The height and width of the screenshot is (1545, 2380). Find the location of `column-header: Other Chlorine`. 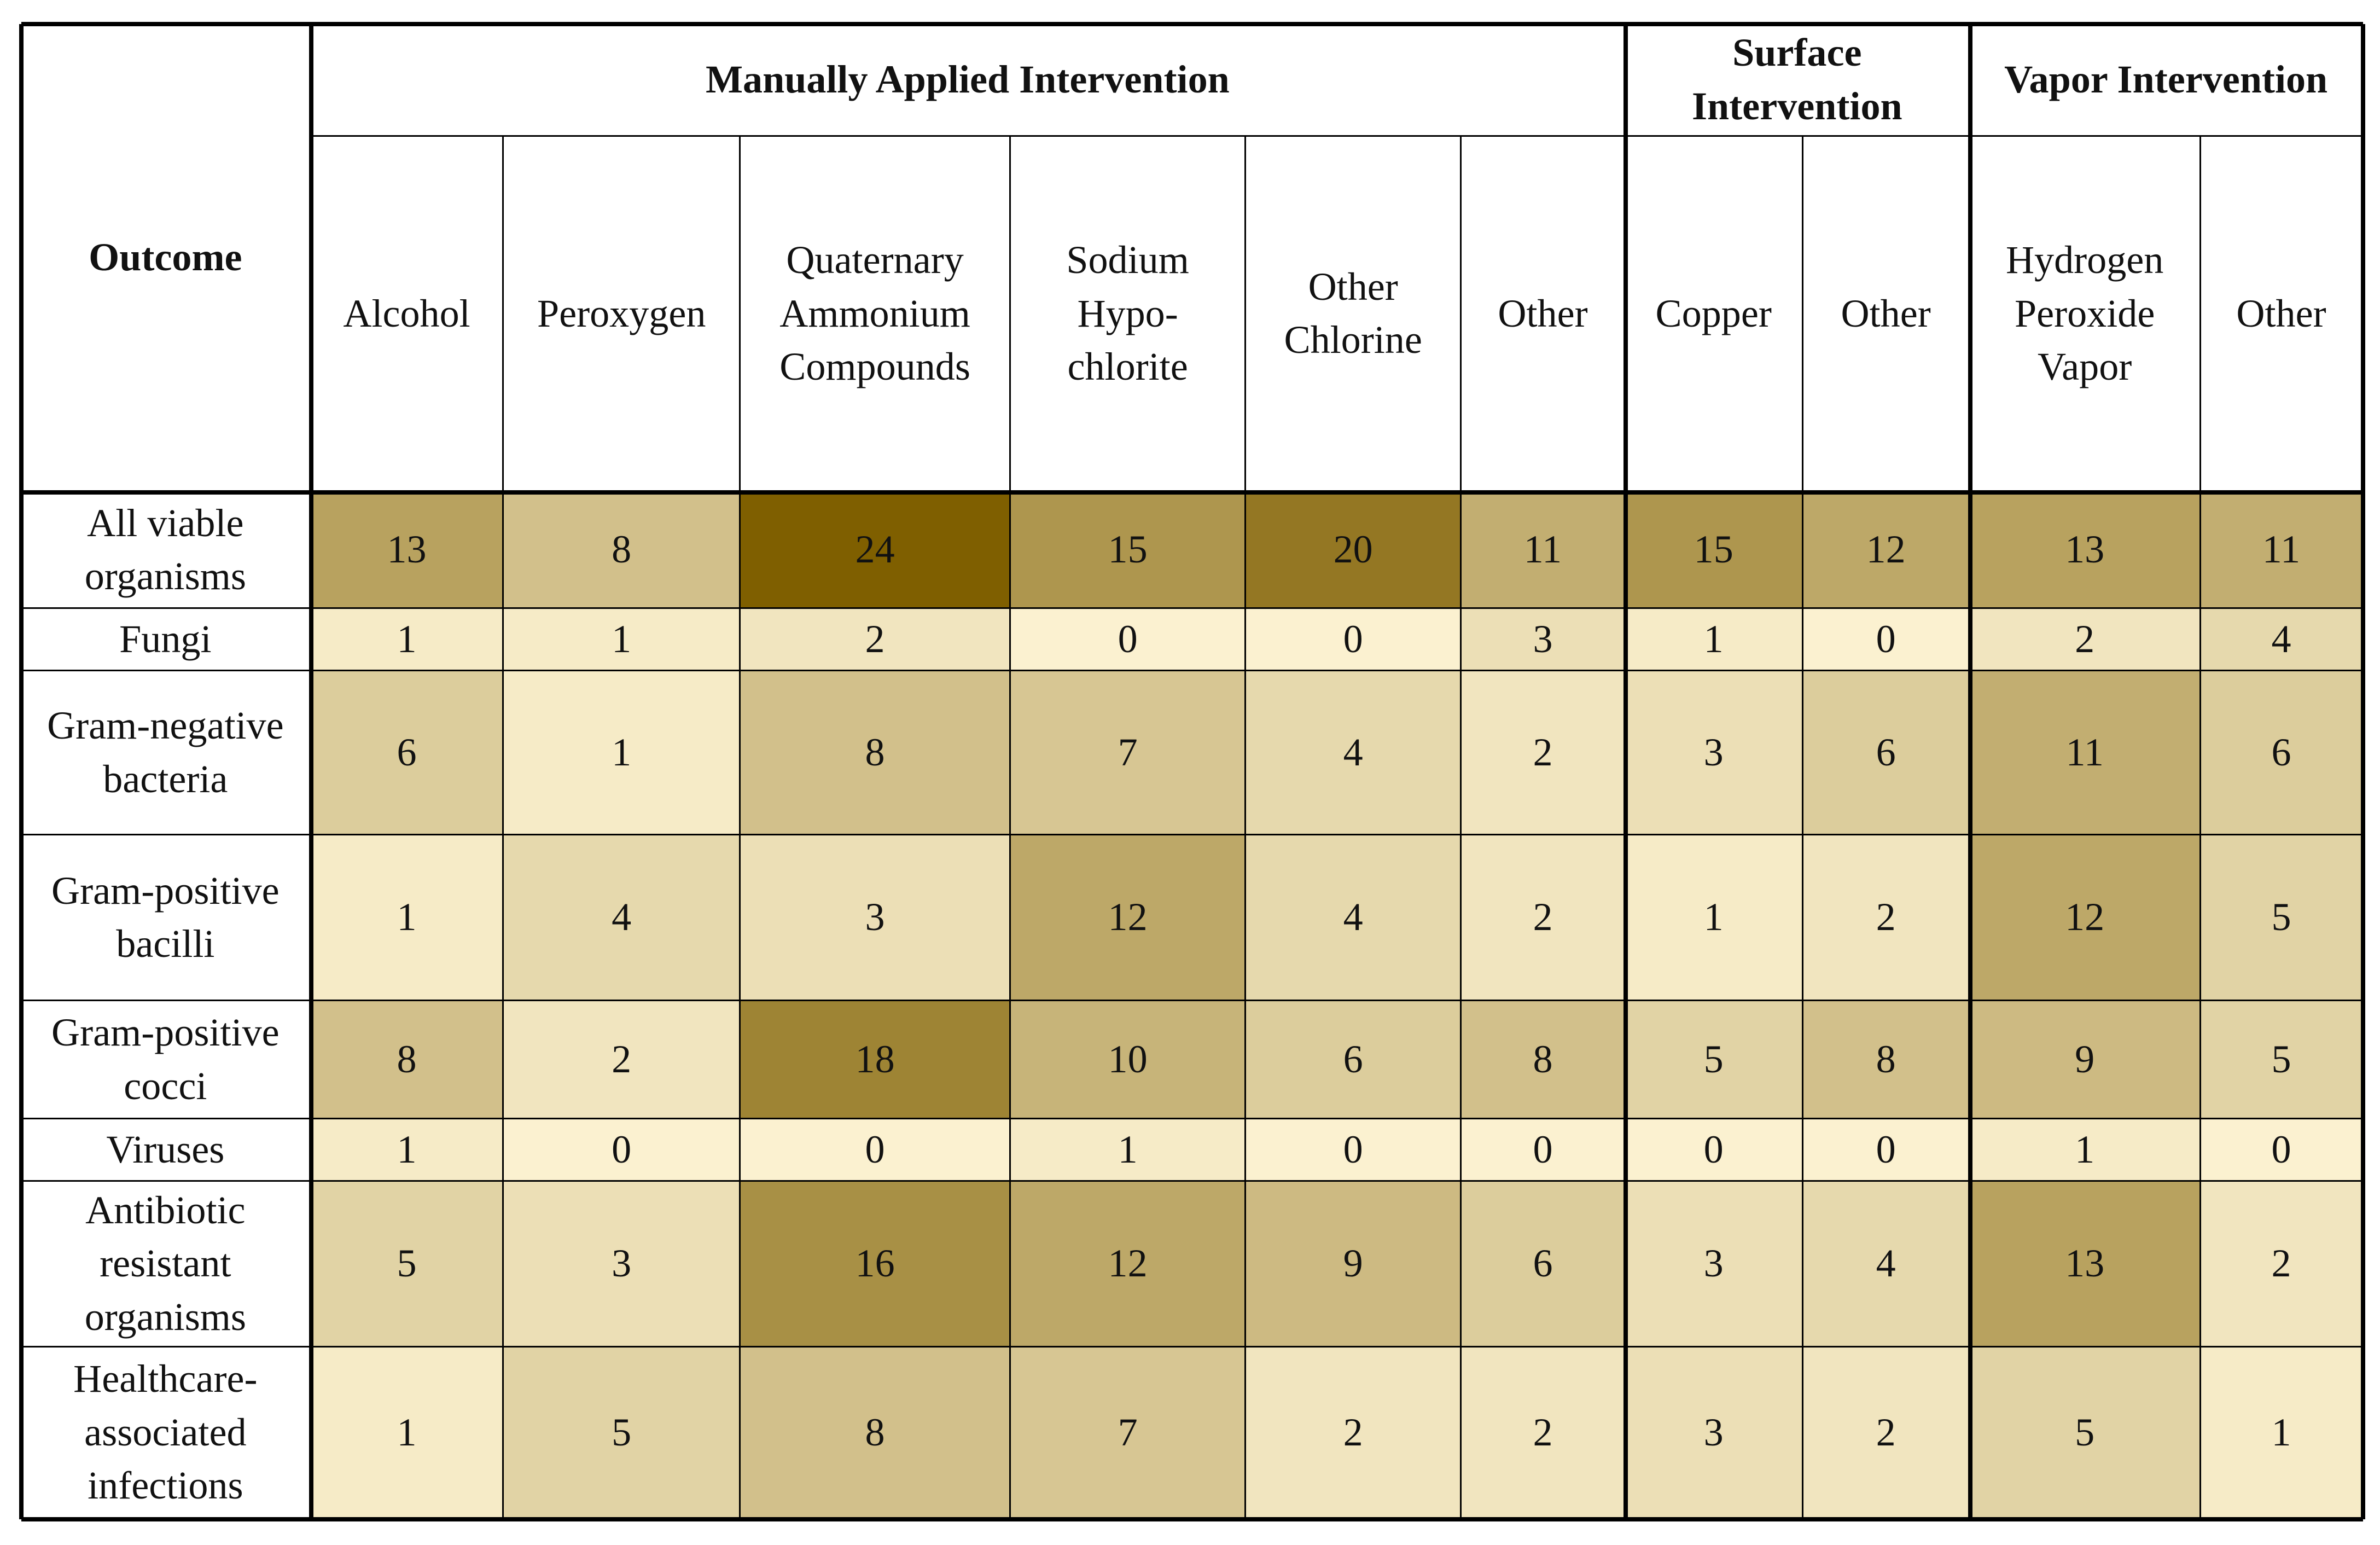

column-header: Other Chlorine is located at coordinates (1354, 314).